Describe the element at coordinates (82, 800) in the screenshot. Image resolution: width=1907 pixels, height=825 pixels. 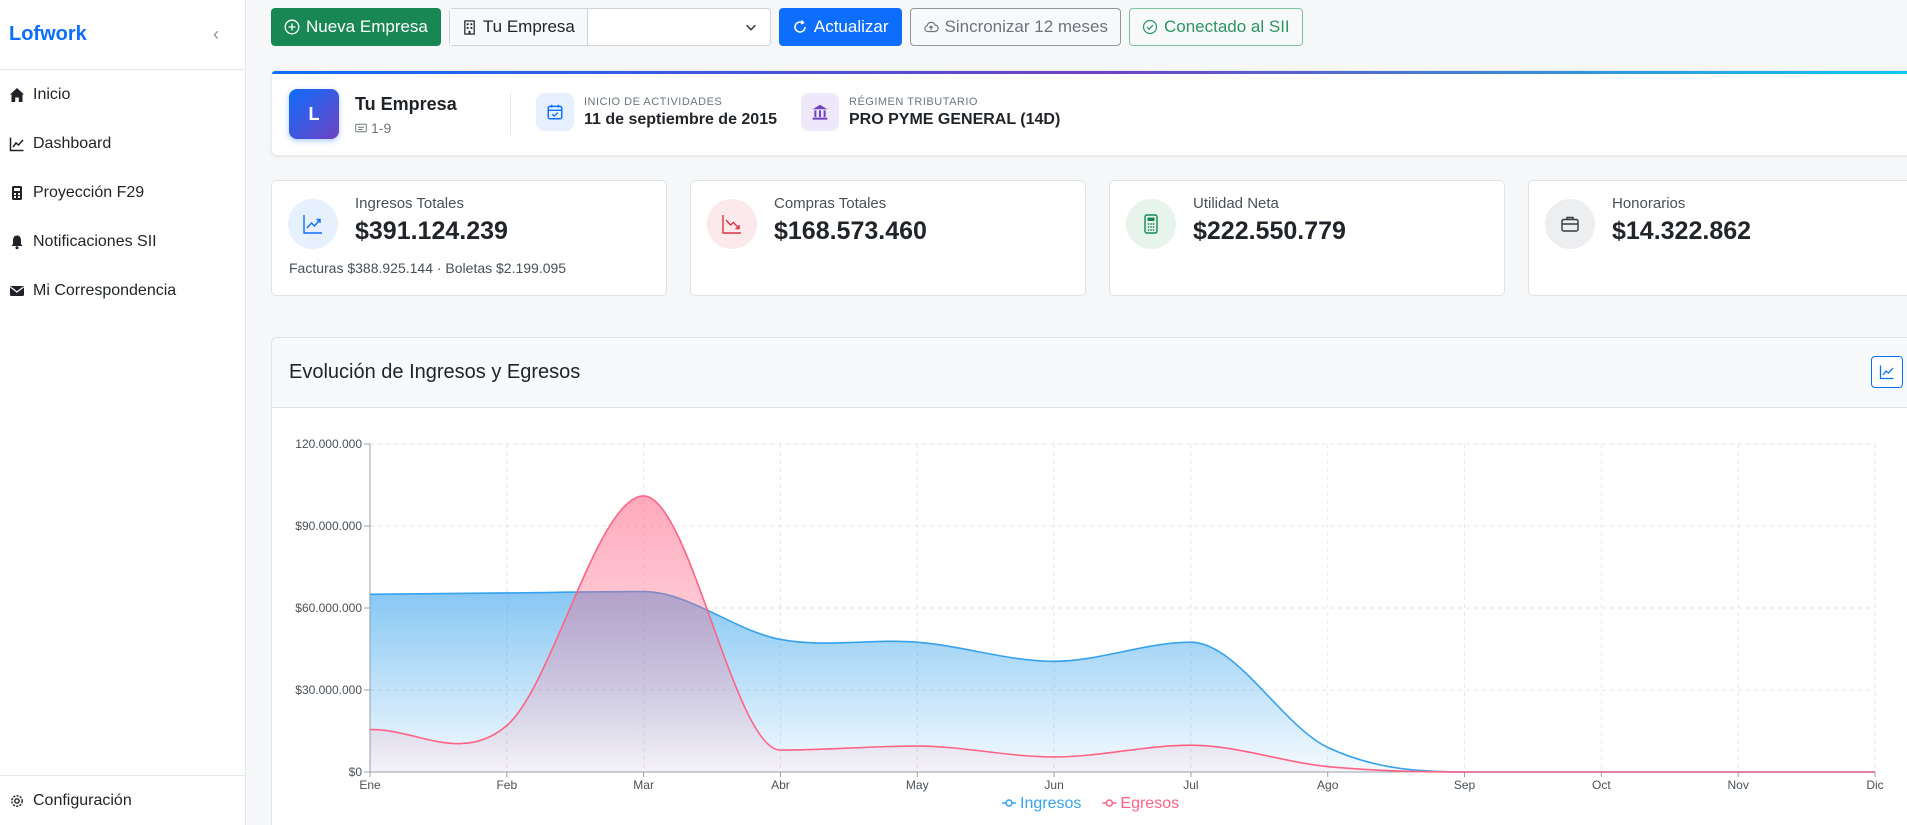
I see `sidebar-item-label: Configuración` at that location.